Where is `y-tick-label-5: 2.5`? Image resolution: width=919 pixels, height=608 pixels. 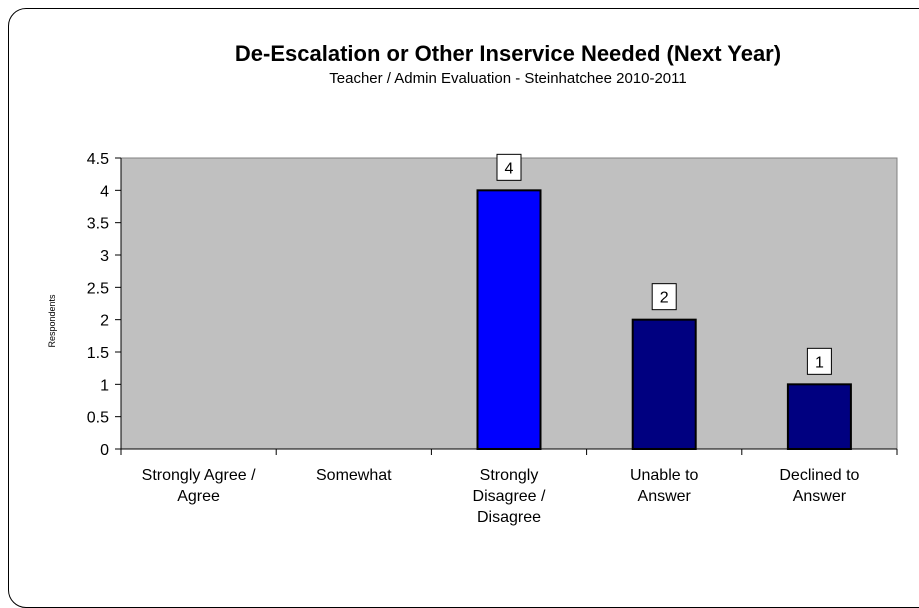 y-tick-label-5: 2.5 is located at coordinates (98, 288).